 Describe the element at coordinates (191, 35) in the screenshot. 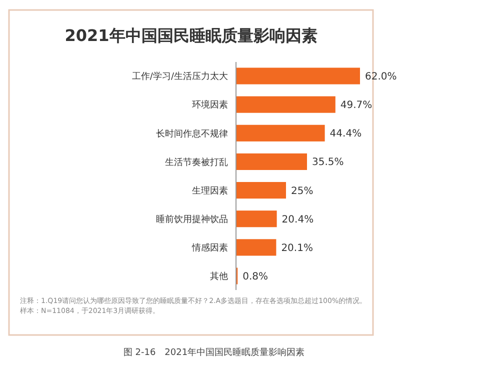

I see `chart-title: 2021年中国国民睡眠质量影响因素` at that location.